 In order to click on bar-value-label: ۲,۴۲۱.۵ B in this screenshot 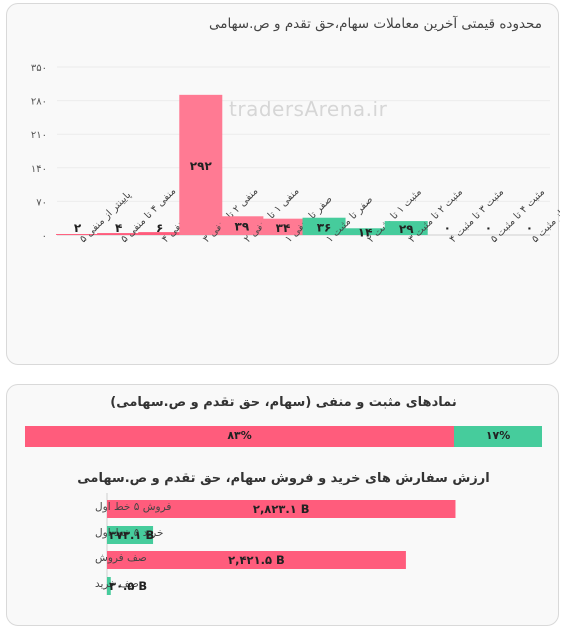, I will do `click(256, 560)`.